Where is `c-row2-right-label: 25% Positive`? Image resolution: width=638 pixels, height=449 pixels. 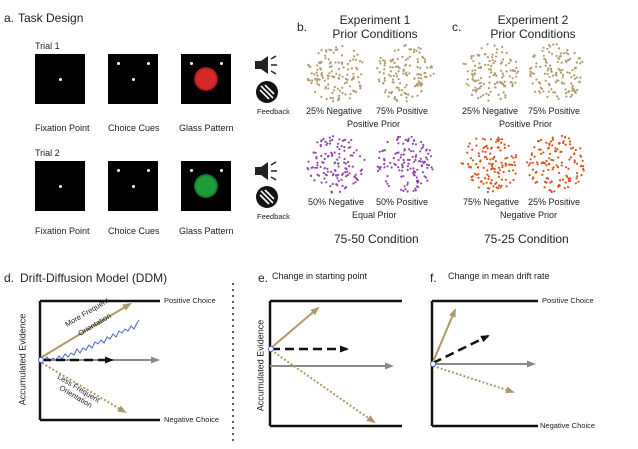 c-row2-right-label: 25% Positive is located at coordinates (554, 202).